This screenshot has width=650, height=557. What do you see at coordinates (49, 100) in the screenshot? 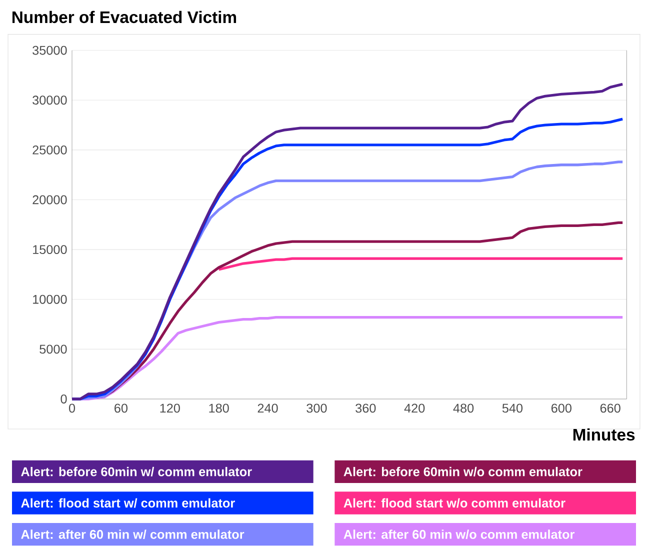
I see `y-tick-label: 30000` at bounding box center [49, 100].